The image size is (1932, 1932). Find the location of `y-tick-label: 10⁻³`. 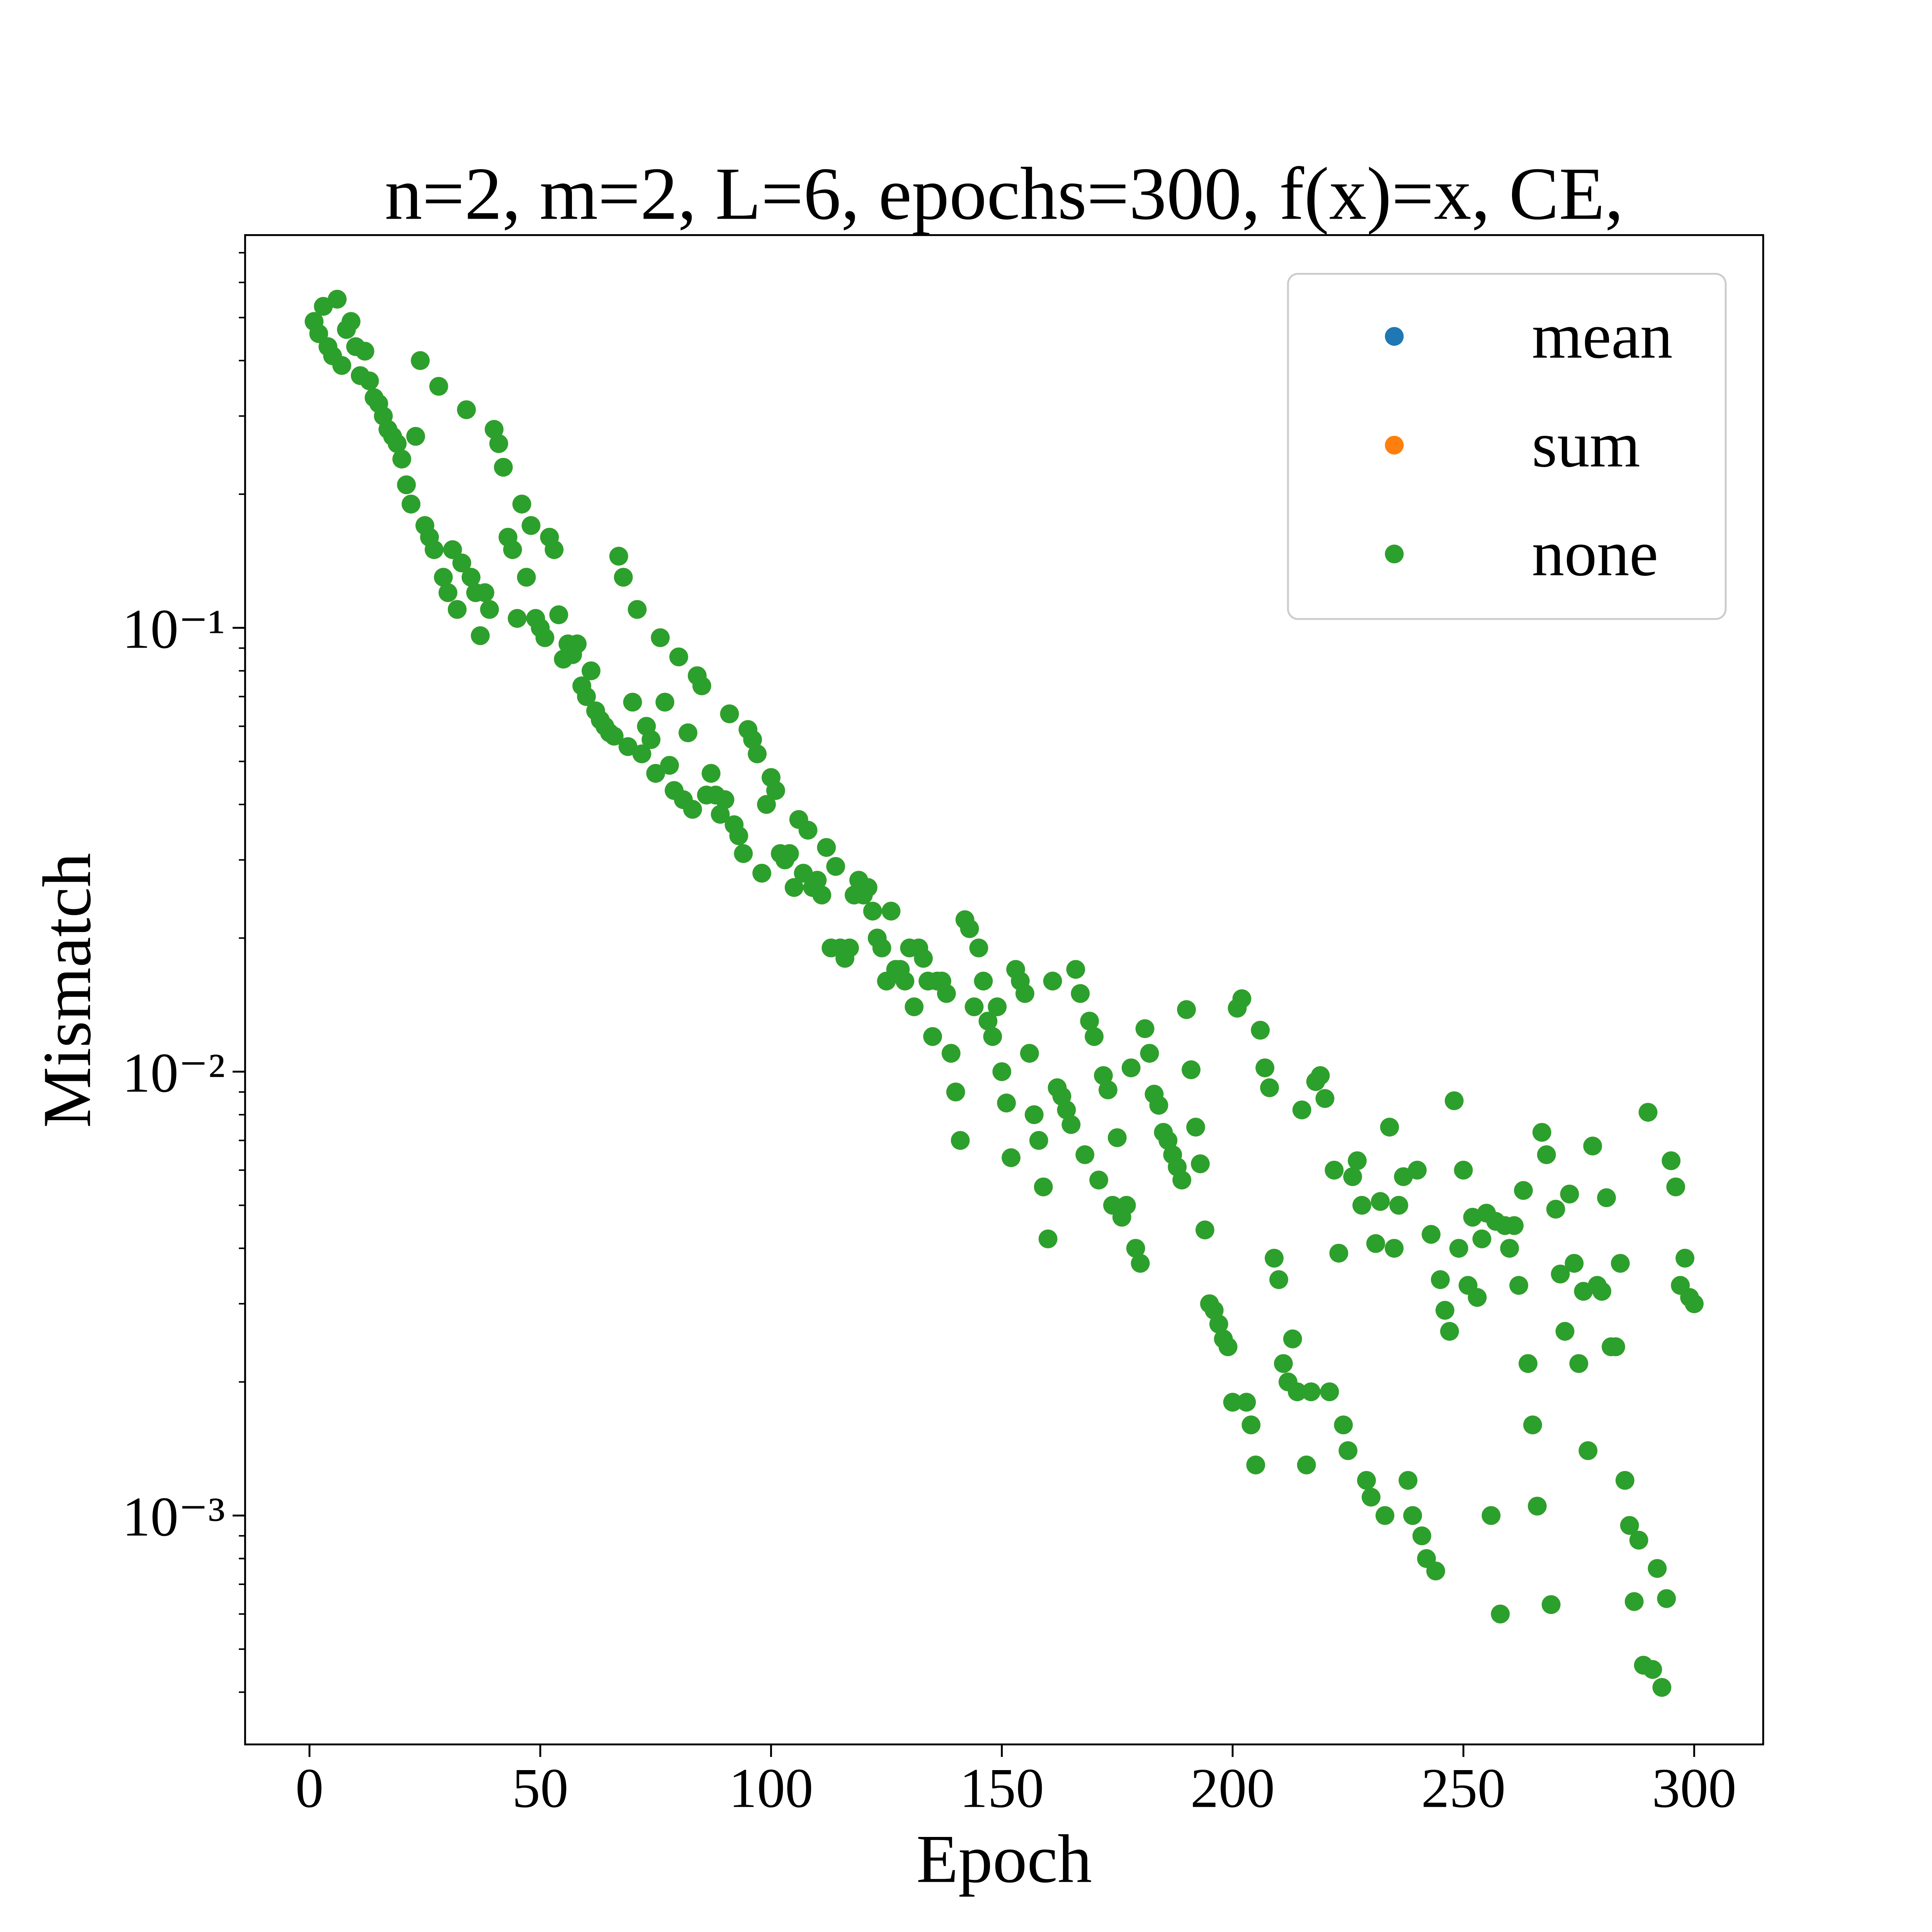

y-tick-label: 10⁻³ is located at coordinates (174, 1517).